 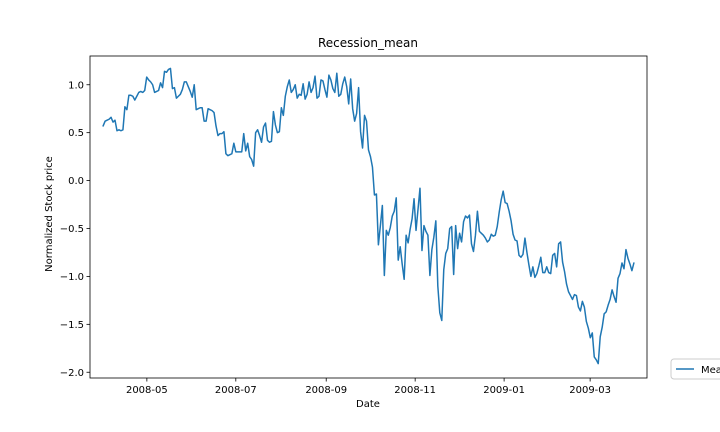 What do you see at coordinates (76, 85) in the screenshot?
I see `y-tick-label: 1.0` at bounding box center [76, 85].